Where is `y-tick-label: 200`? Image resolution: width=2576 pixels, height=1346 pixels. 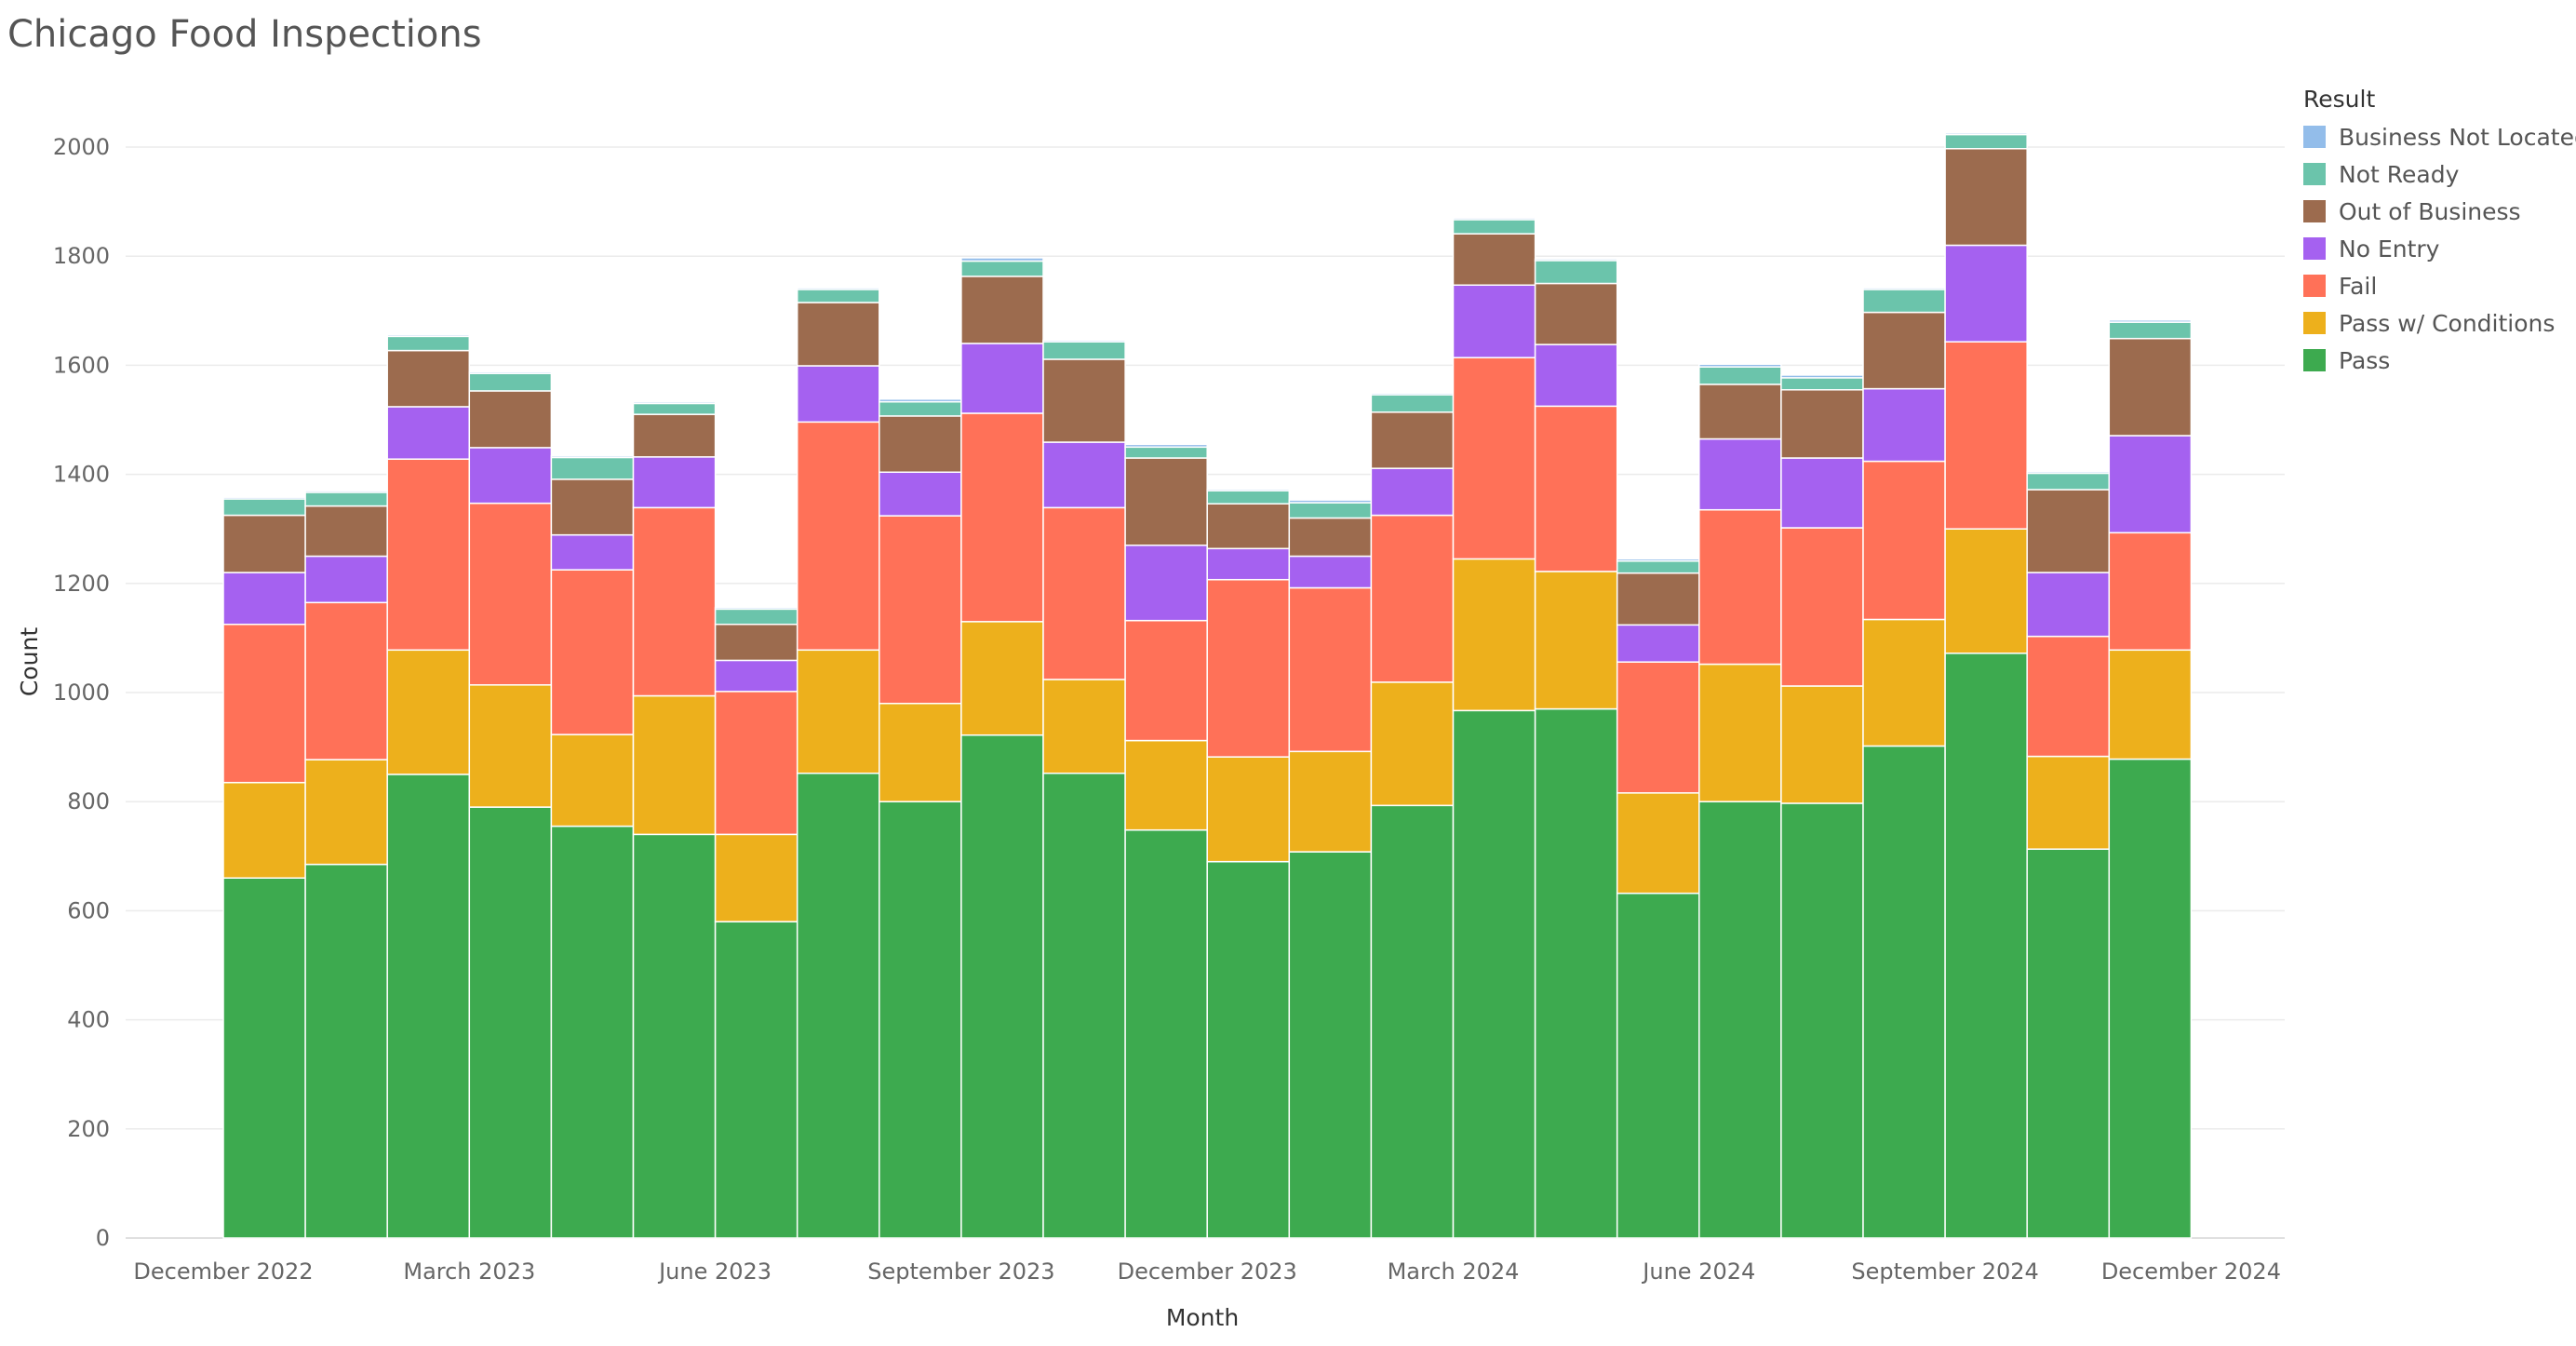 y-tick-label: 200 is located at coordinates (88, 1129).